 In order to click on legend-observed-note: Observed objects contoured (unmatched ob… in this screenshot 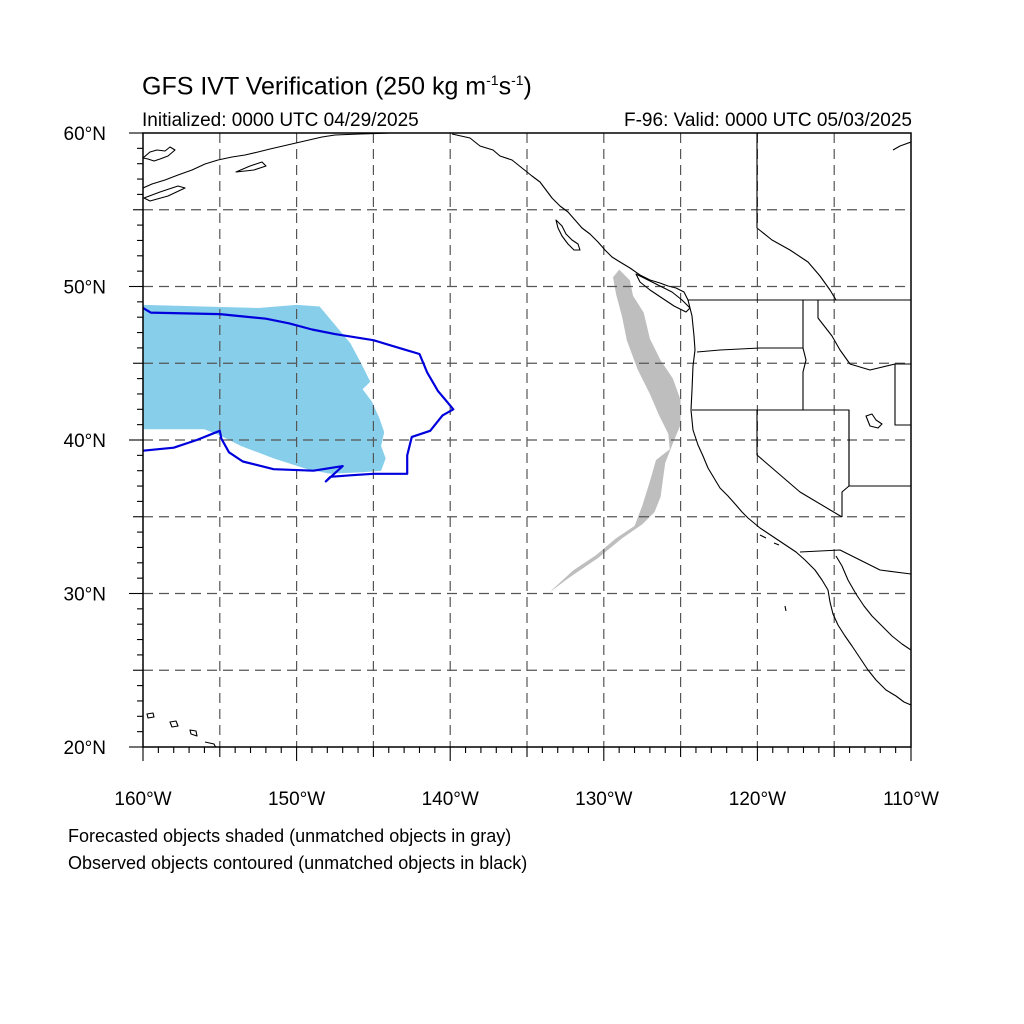, I will do `click(298, 863)`.